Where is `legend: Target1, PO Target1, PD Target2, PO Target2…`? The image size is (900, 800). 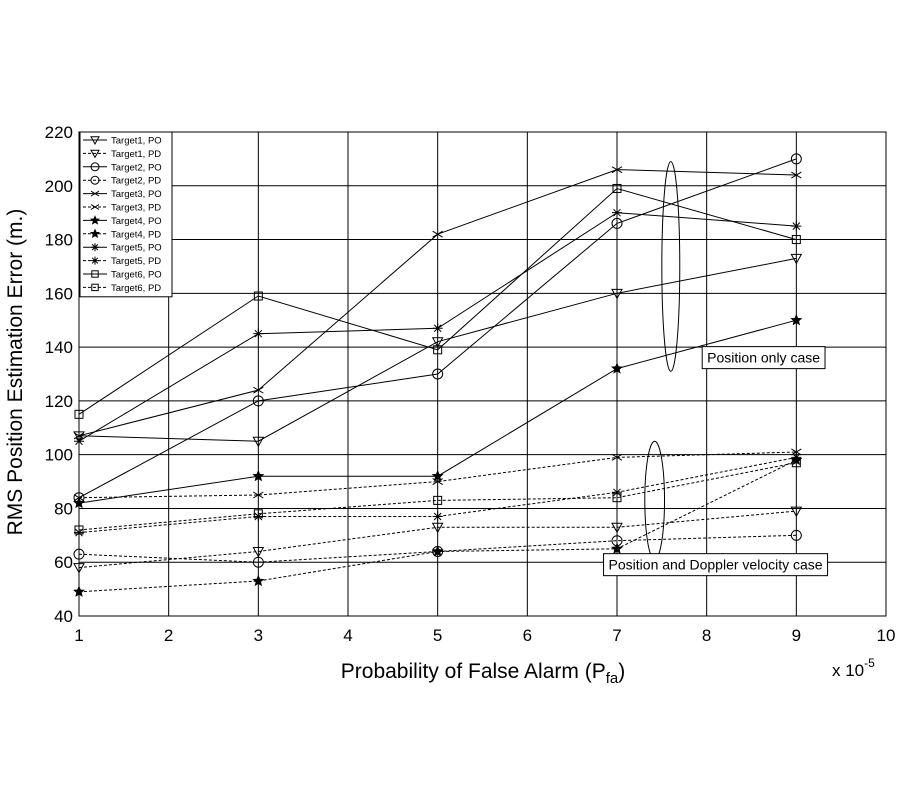 legend: Target1, PO Target1, PD Target2, PO Target2… is located at coordinates (126, 214).